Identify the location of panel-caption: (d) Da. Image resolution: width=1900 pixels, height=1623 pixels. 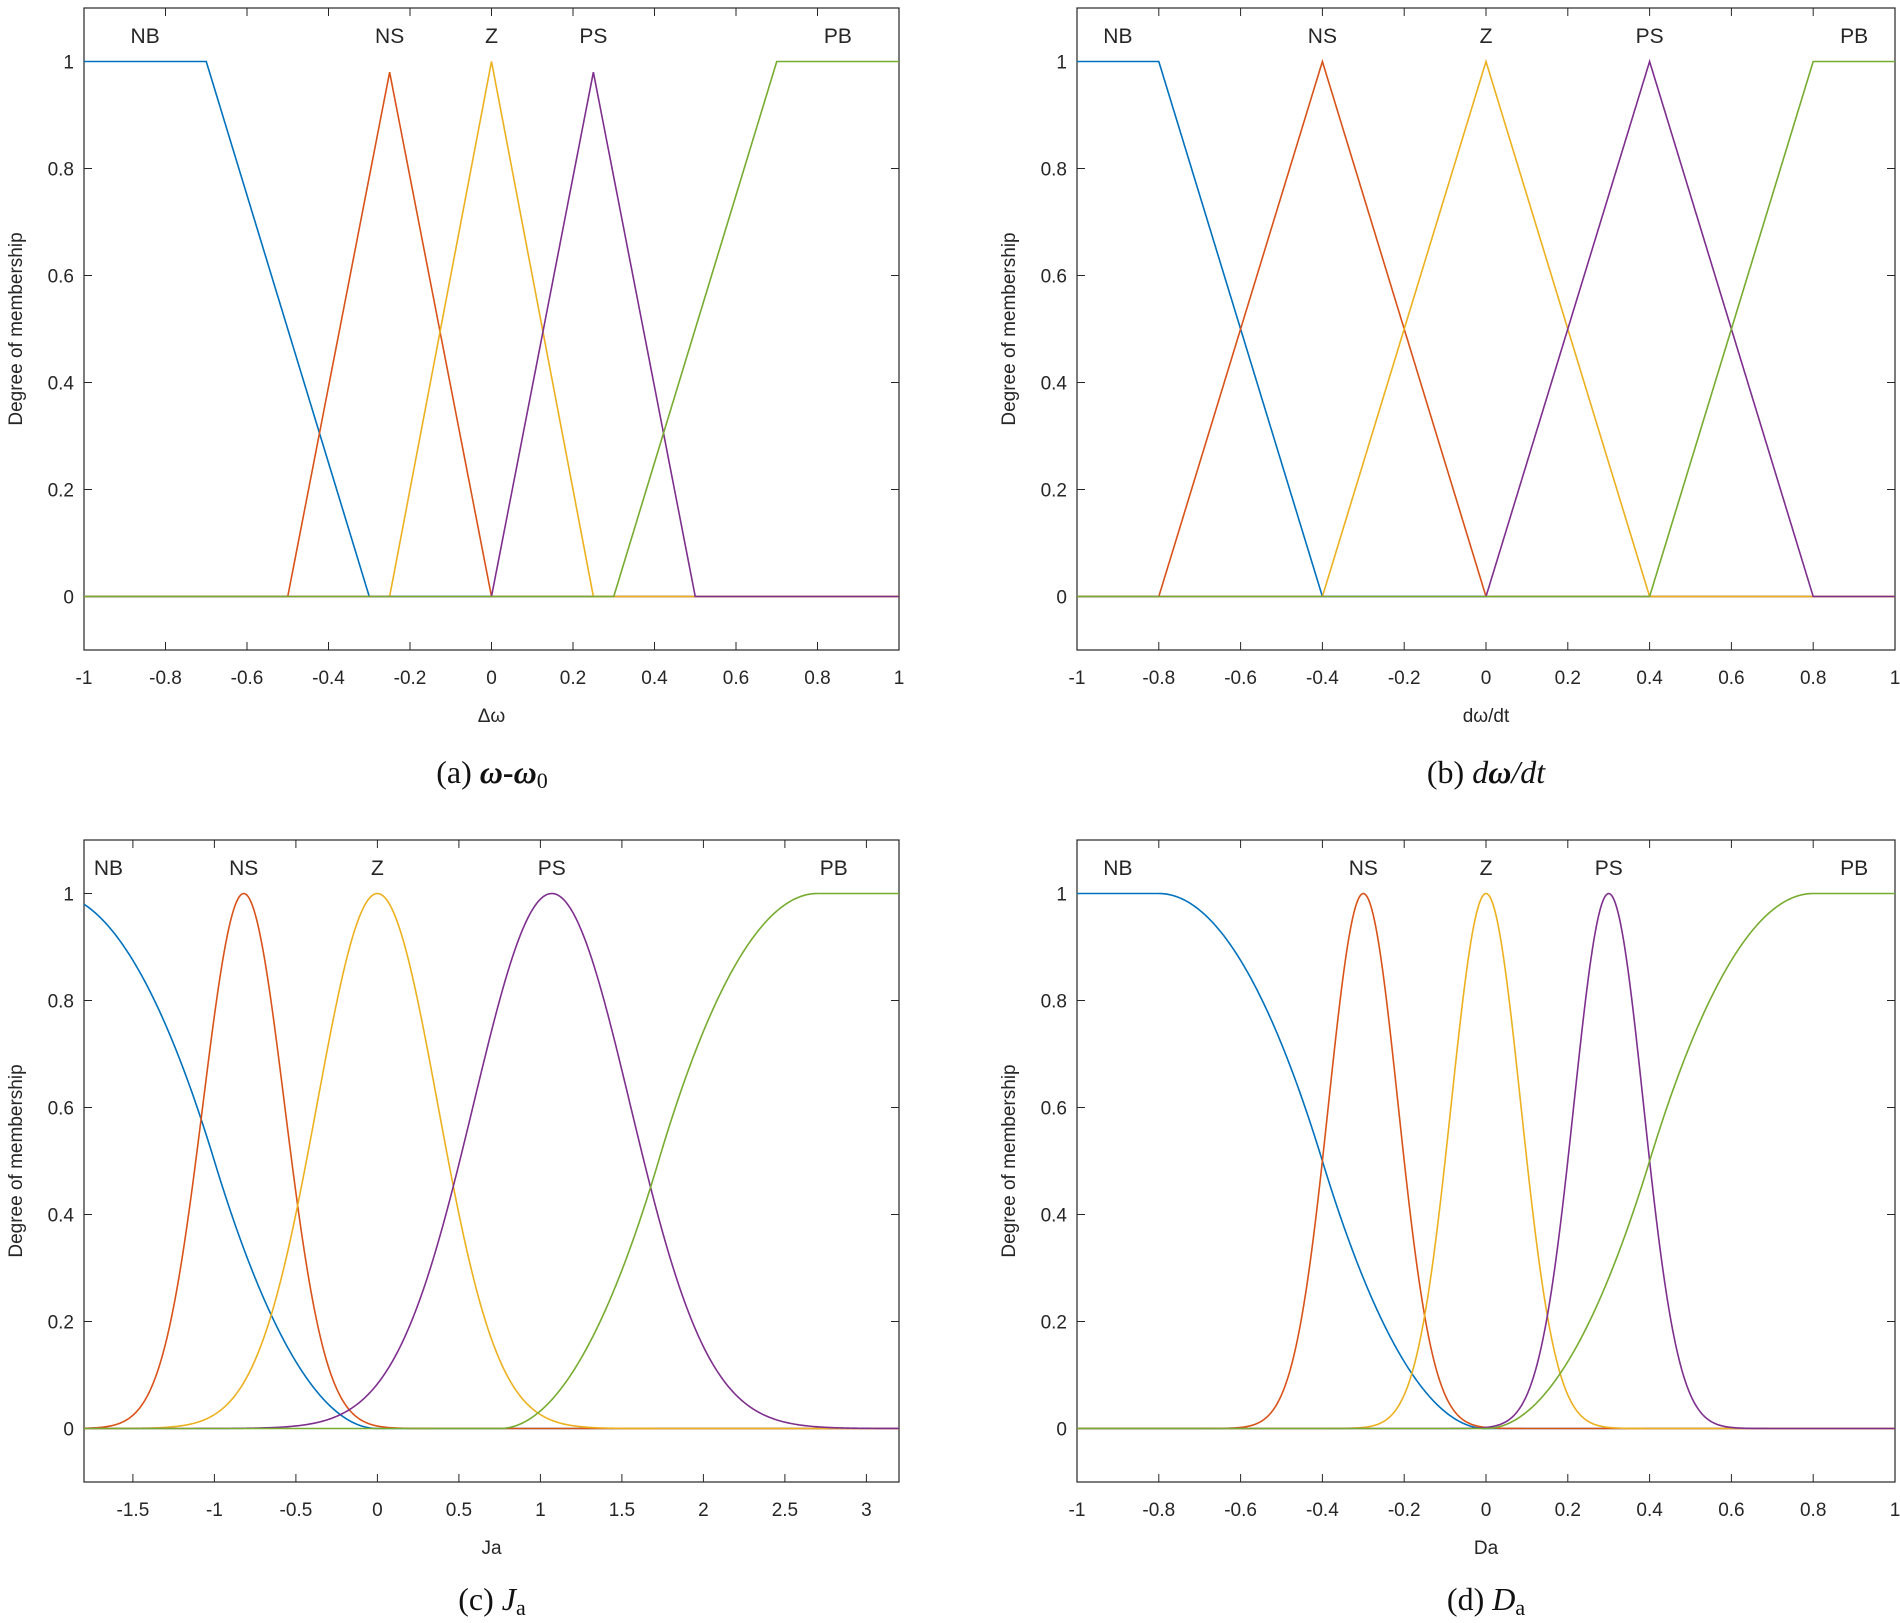
(1486, 1600).